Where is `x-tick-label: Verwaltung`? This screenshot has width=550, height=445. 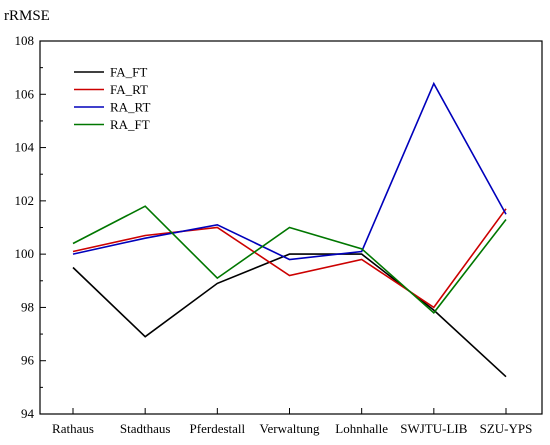 x-tick-label: Verwaltung is located at coordinates (290, 428).